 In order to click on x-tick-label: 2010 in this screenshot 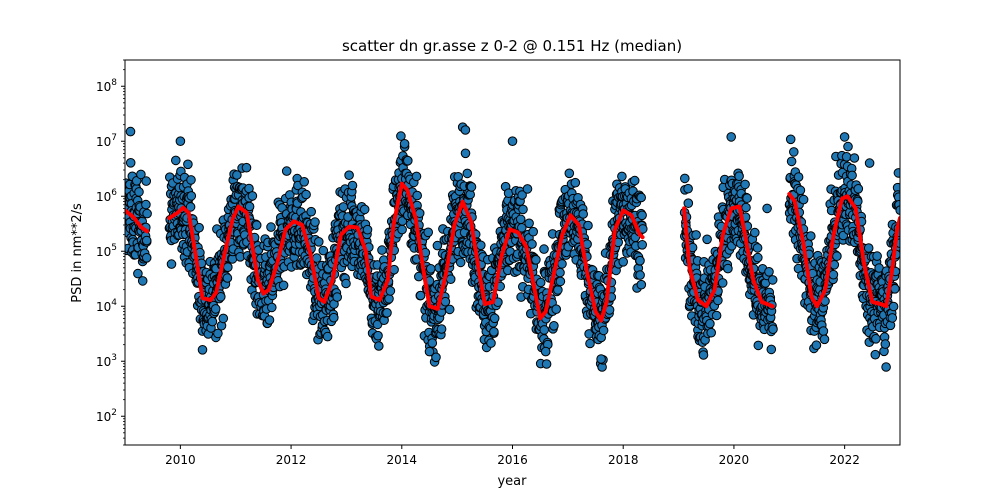, I will do `click(180, 460)`.